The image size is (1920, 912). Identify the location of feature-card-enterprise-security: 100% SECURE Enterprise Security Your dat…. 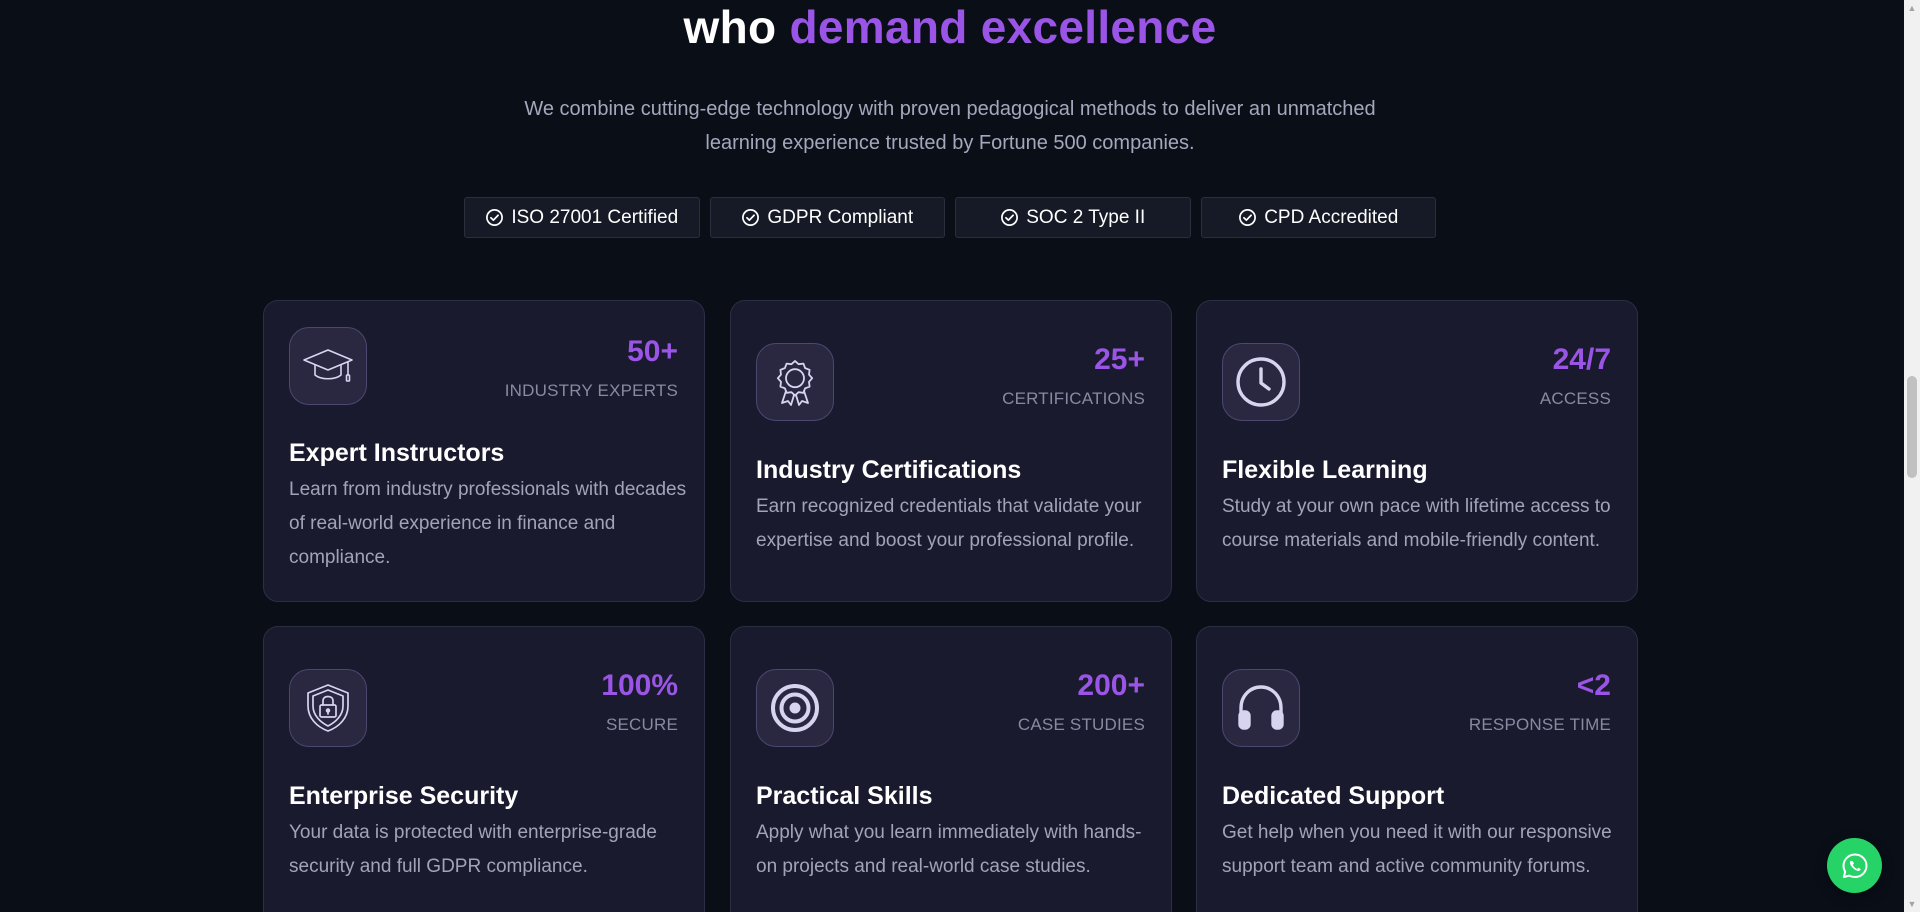
(484, 769).